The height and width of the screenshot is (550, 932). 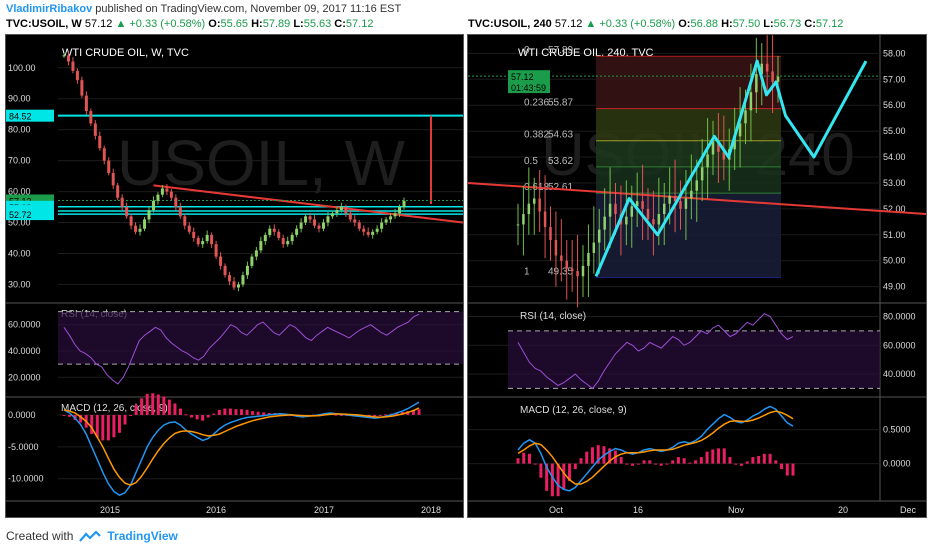 What do you see at coordinates (431, 510) in the screenshot?
I see `x-tick-label: 2018` at bounding box center [431, 510].